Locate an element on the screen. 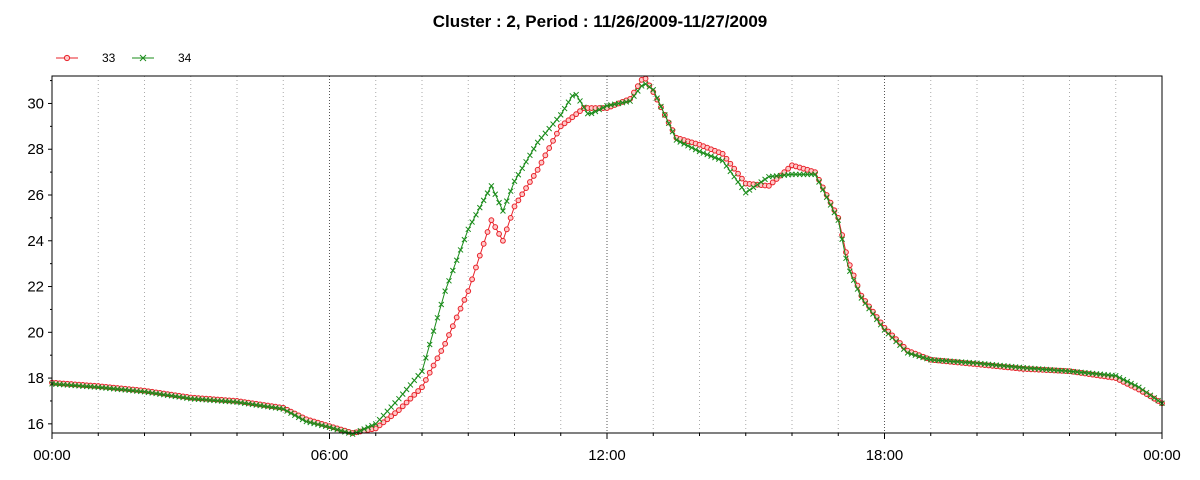 The height and width of the screenshot is (480, 1200). legend-label-34: 34 is located at coordinates (185, 58).